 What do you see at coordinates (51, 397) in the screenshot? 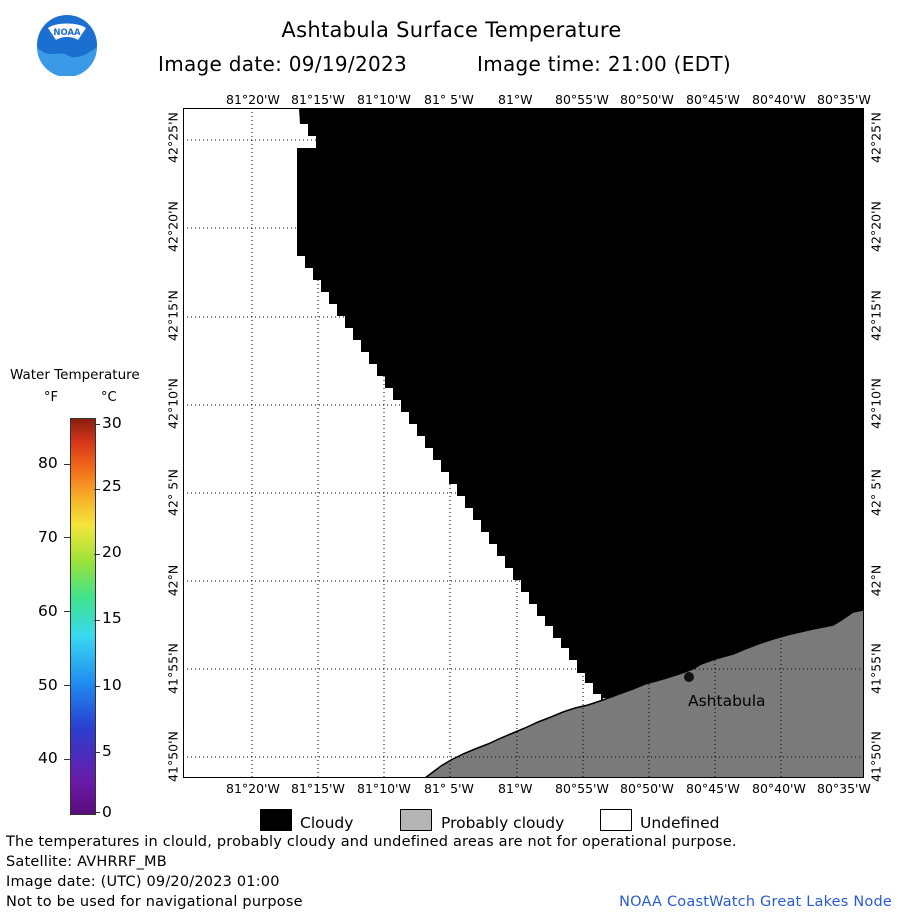
I see `unit-fahrenheit: °F` at bounding box center [51, 397].